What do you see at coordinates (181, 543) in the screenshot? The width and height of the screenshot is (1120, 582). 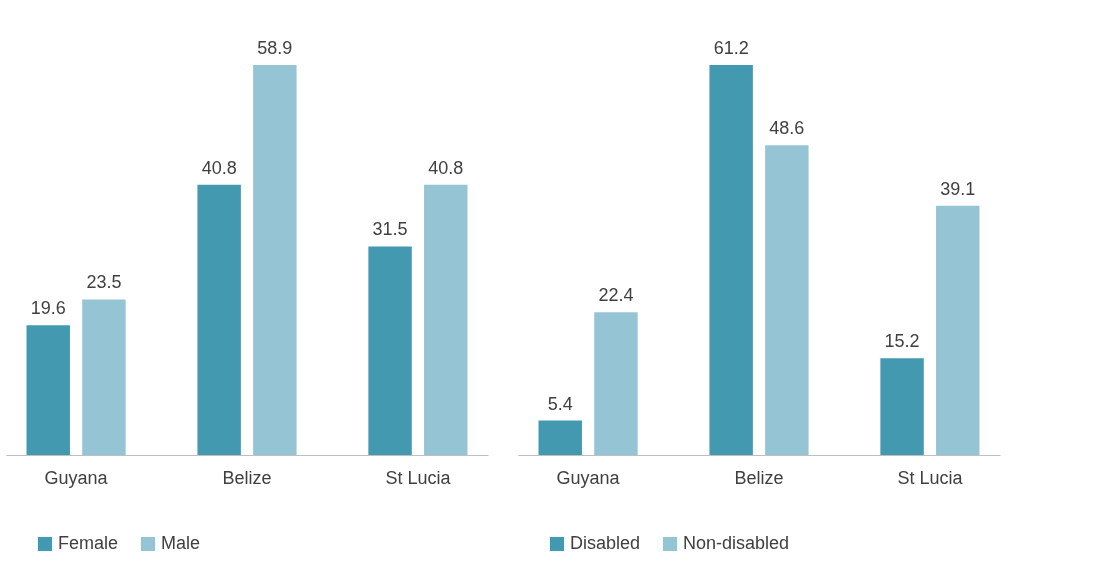 I see `legend-label: Male` at bounding box center [181, 543].